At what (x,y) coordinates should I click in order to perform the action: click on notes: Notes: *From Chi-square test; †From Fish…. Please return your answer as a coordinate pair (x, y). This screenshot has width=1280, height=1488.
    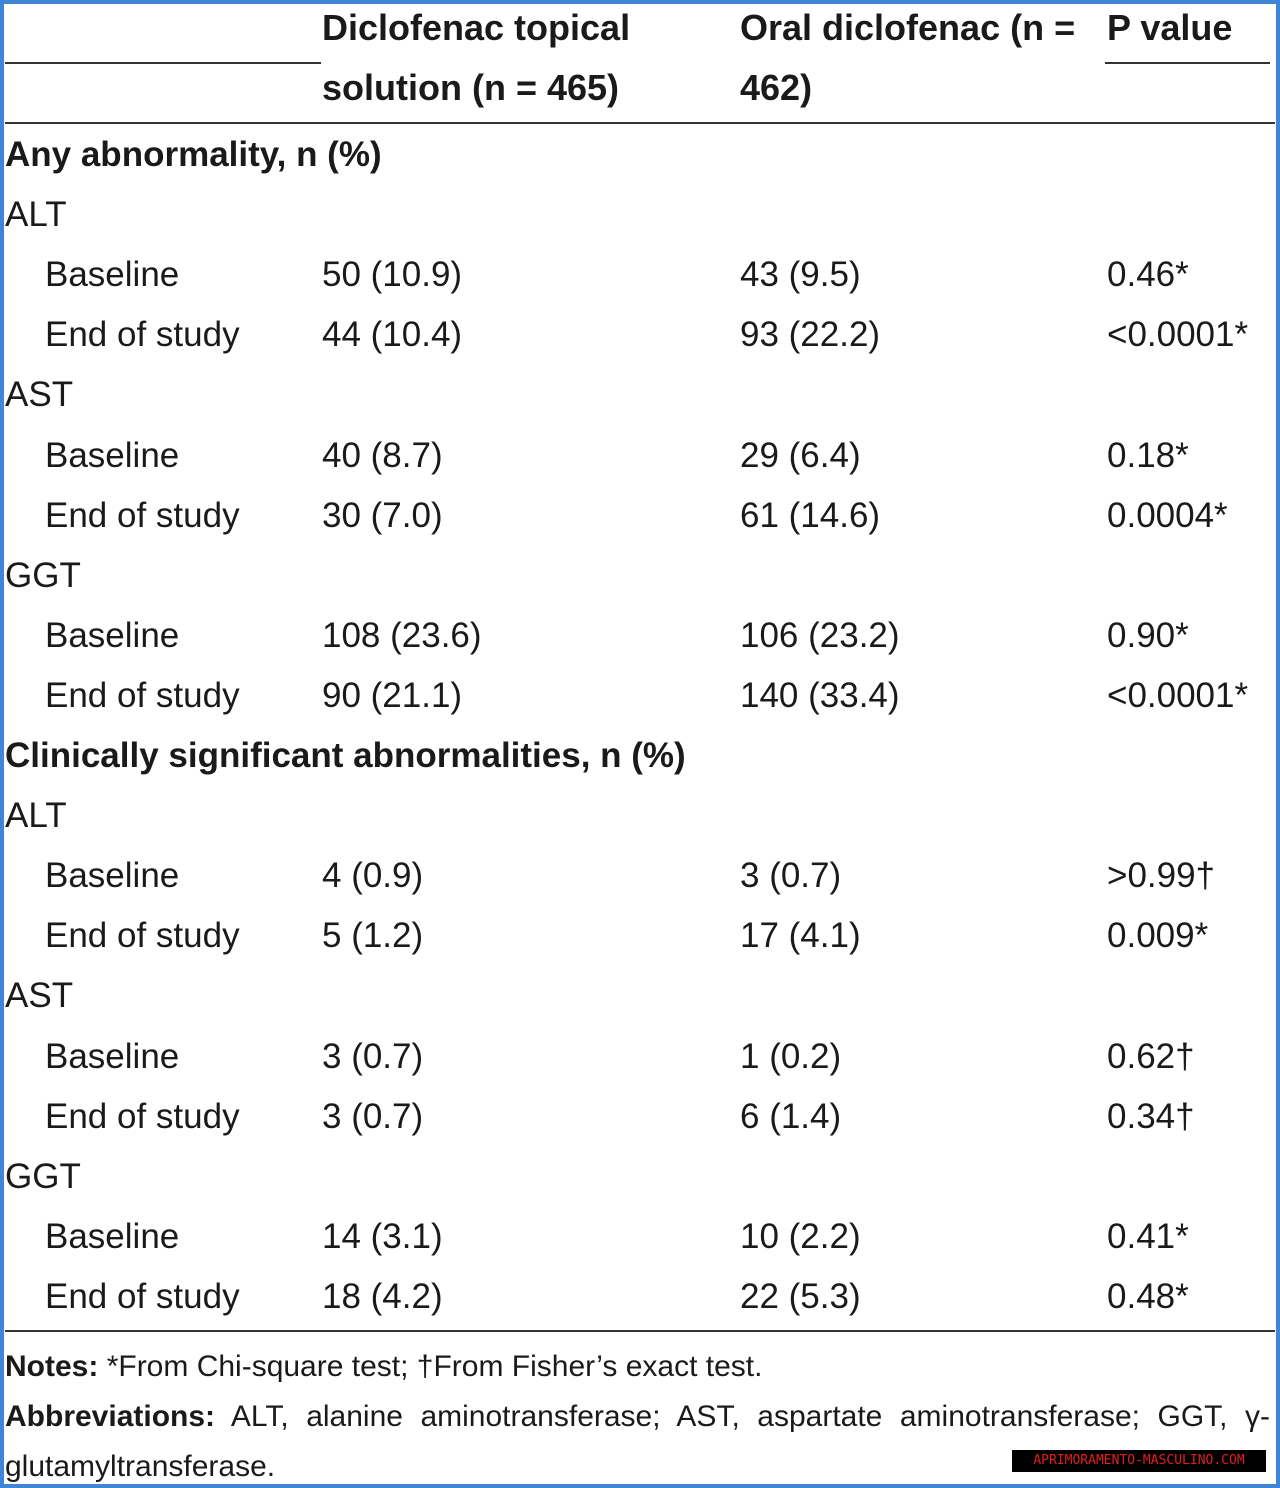
    Looking at the image, I should click on (637, 1367).